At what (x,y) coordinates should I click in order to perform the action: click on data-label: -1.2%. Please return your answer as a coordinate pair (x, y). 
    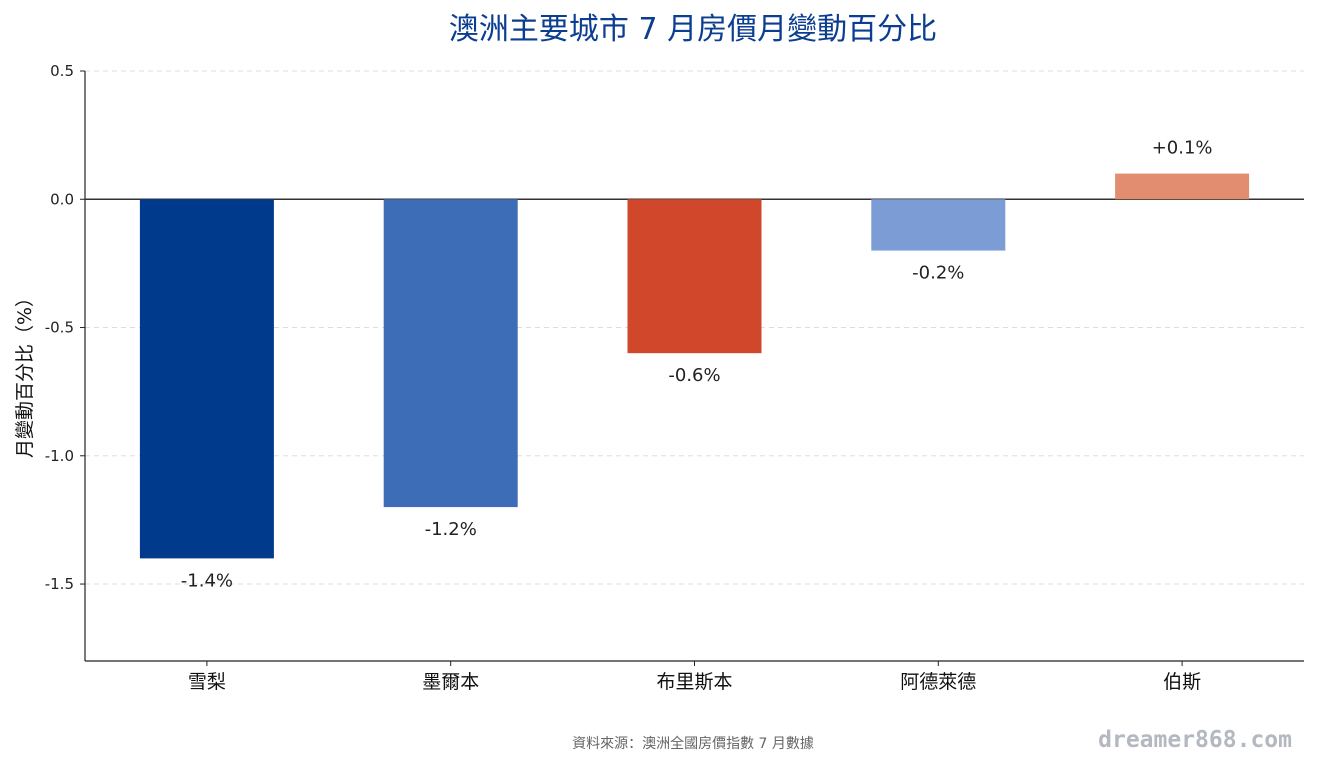
    Looking at the image, I should click on (451, 529).